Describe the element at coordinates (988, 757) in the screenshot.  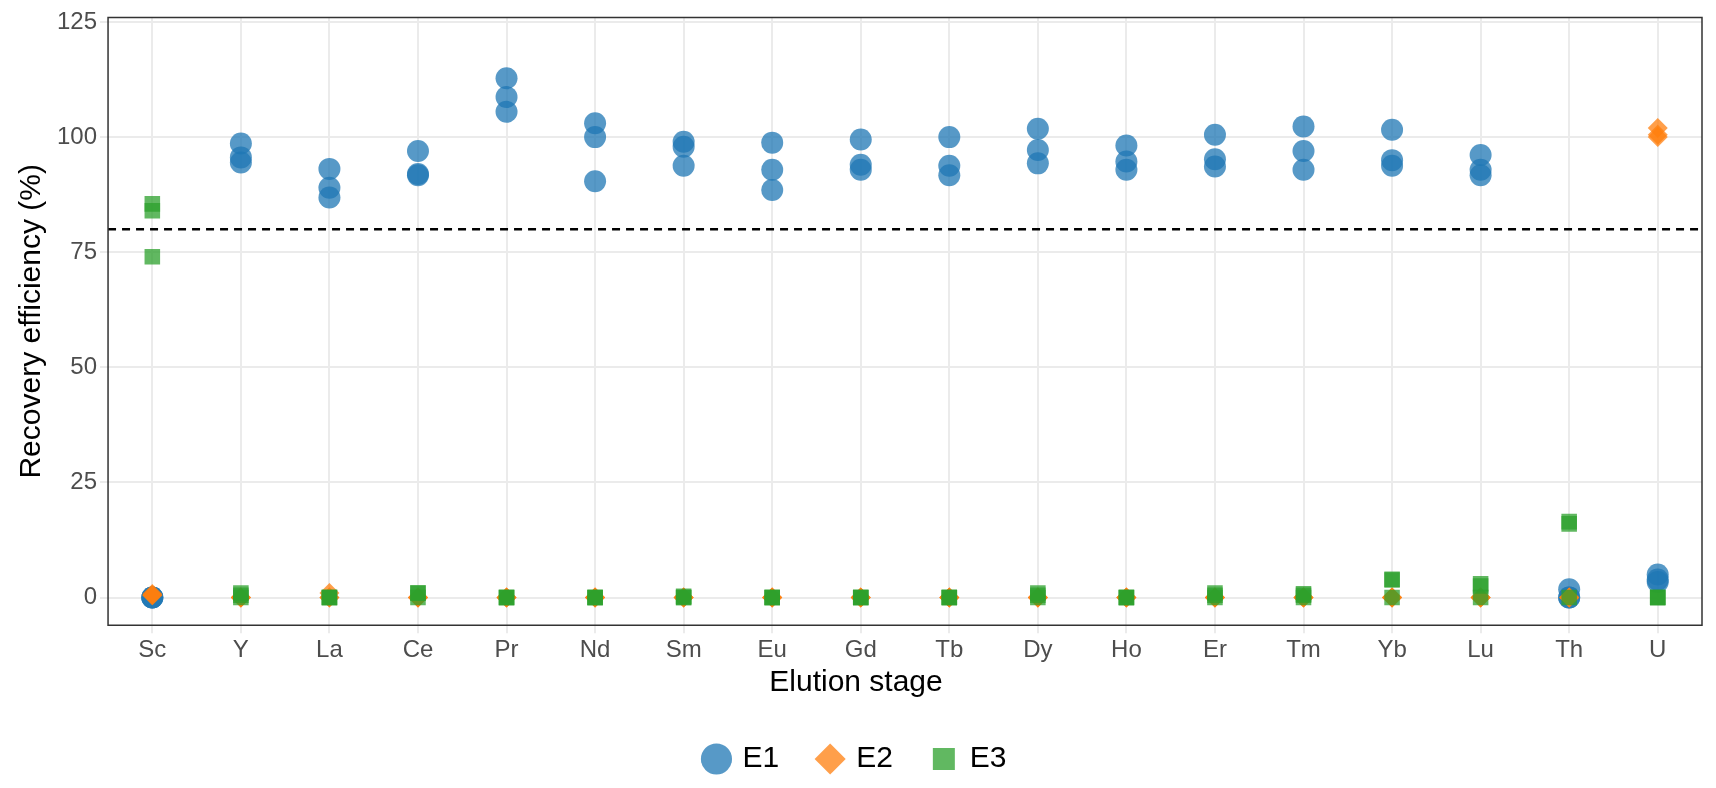
I see `legend-label: E3` at that location.